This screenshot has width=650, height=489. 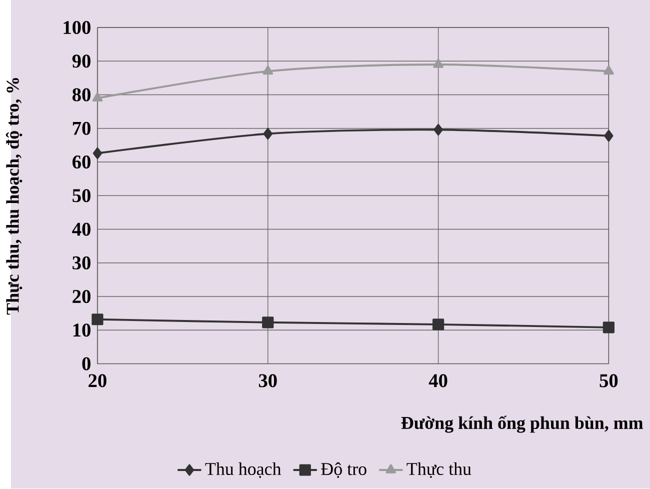 What do you see at coordinates (438, 381) in the screenshot?
I see `x-tick-label: 40` at bounding box center [438, 381].